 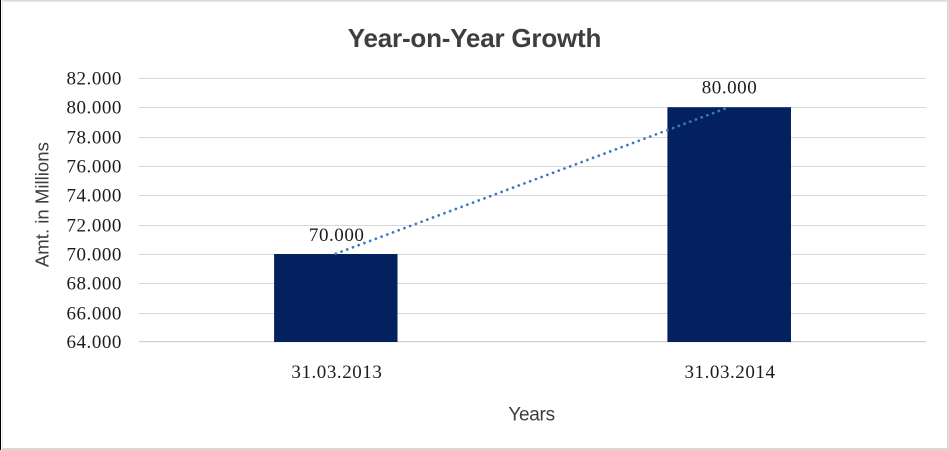 I want to click on svg-text: 74.000, so click(x=94, y=195).